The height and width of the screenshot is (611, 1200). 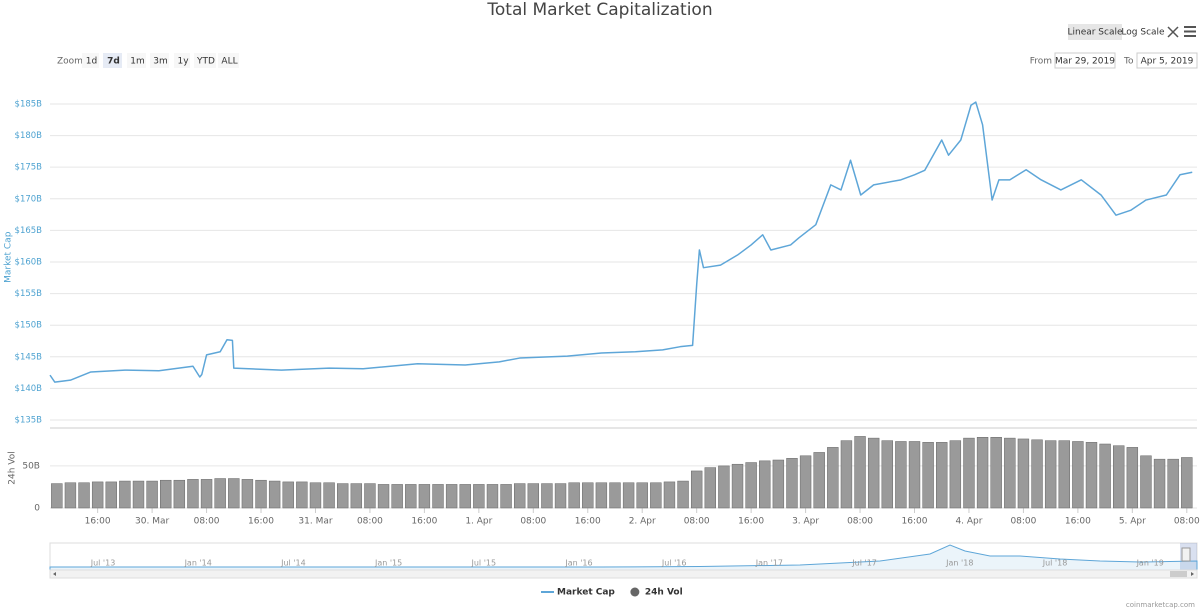 What do you see at coordinates (578, 563) in the screenshot?
I see `navigator-label: Jan '16` at bounding box center [578, 563].